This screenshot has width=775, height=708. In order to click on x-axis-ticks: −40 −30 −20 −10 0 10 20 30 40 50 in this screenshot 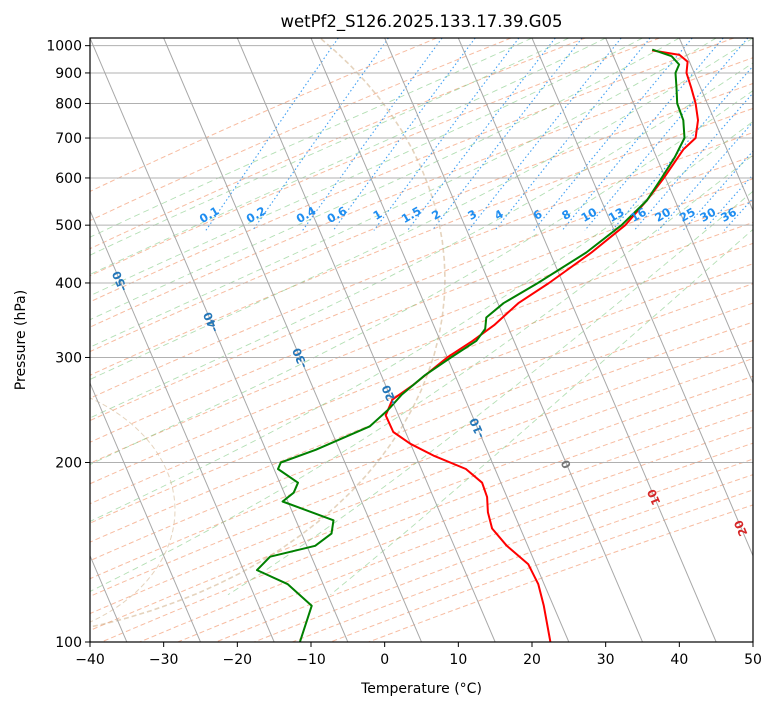, I will do `click(418, 655)`.